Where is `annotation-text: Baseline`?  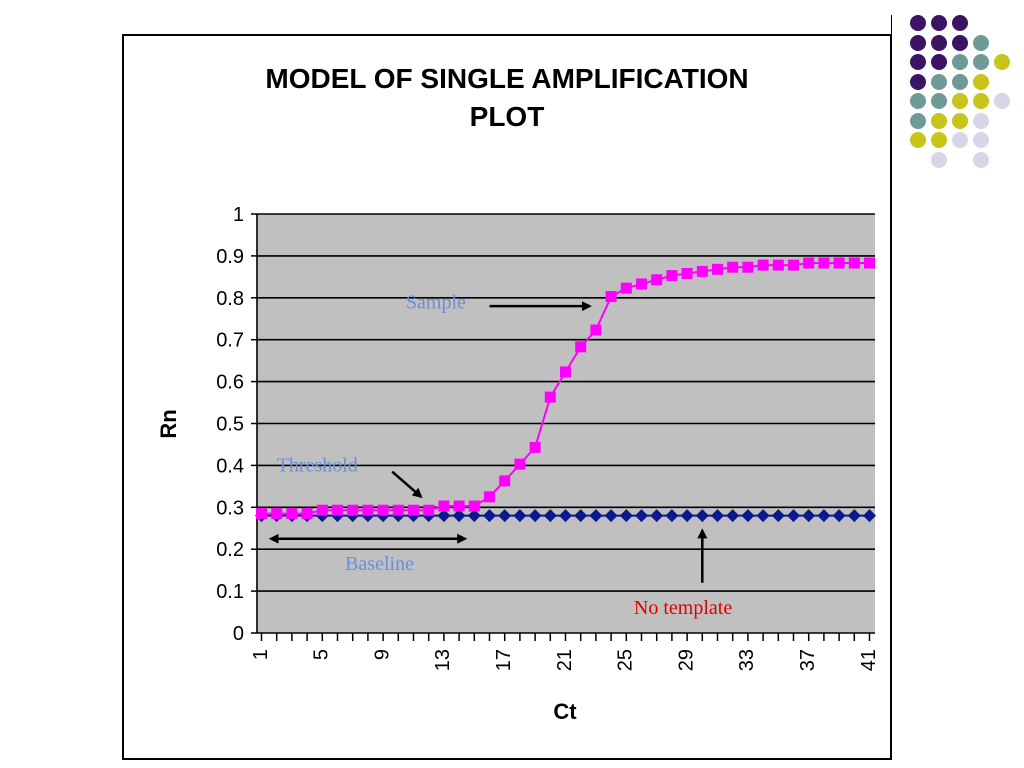 annotation-text: Baseline is located at coordinates (379, 564).